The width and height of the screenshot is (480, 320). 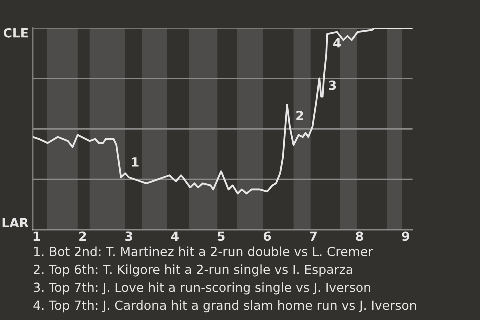 I want to click on text: LAR, so click(x=15, y=223).